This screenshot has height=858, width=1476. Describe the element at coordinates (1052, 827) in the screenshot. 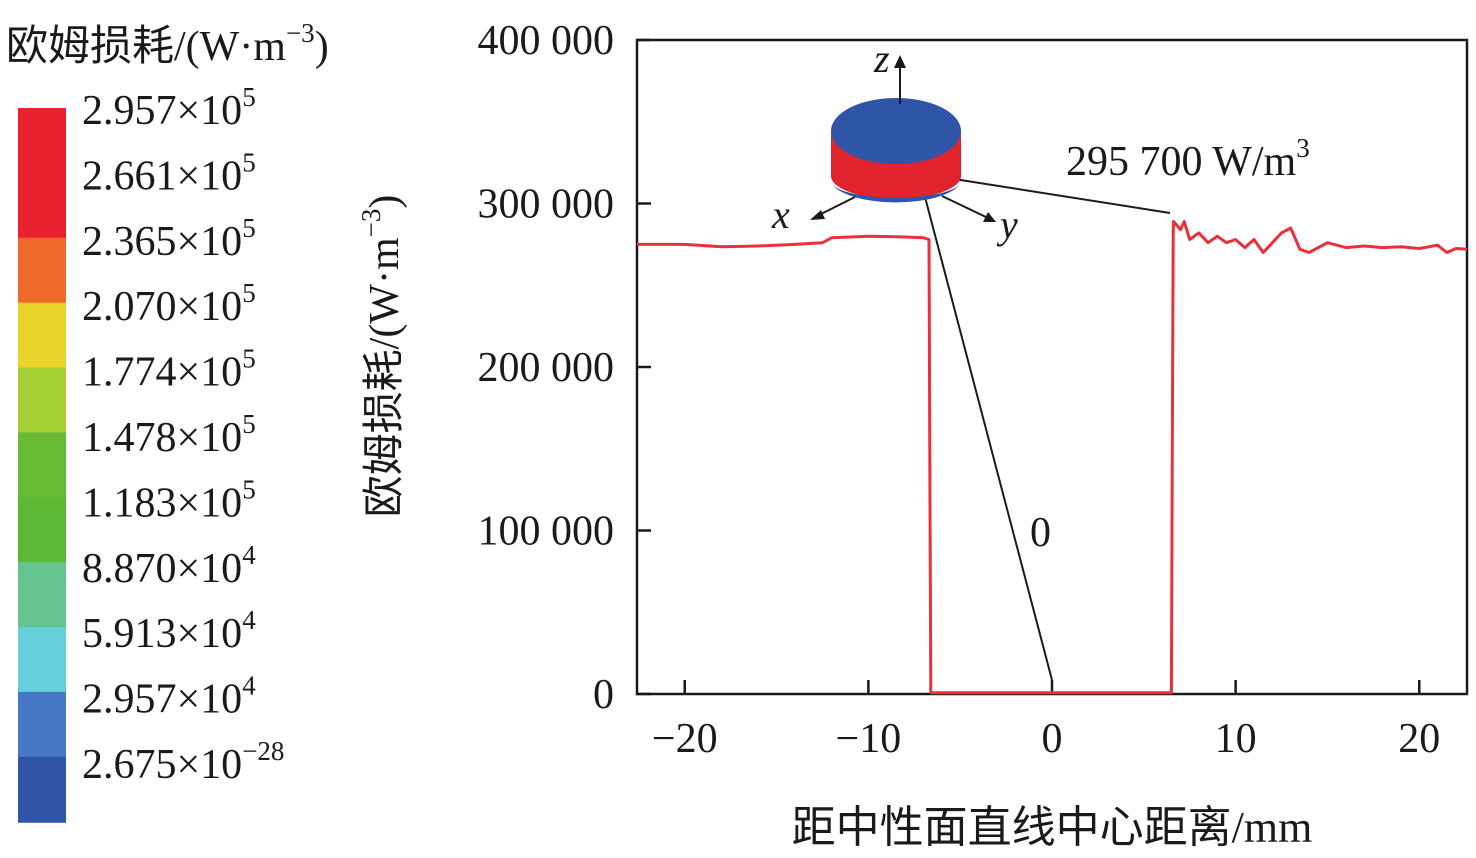

I see `x-axis-title: 距中性面直线中心距离/mm` at that location.